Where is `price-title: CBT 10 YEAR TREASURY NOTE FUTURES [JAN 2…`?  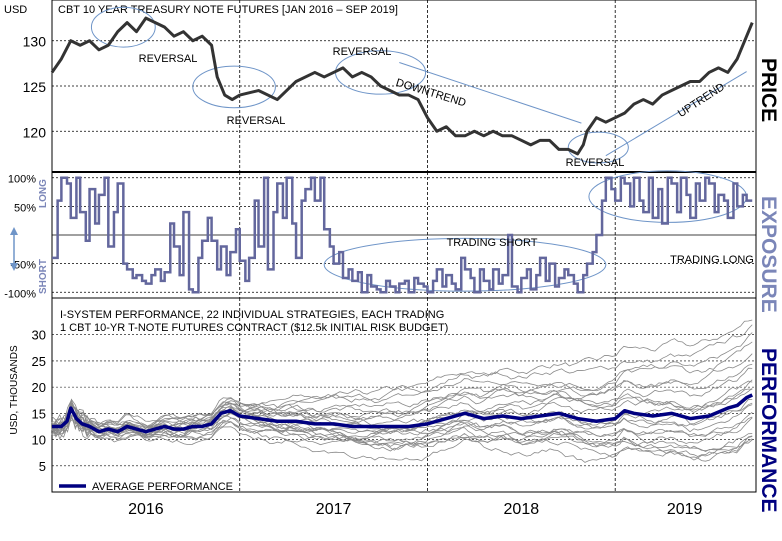 price-title: CBT 10 YEAR TREASURY NOTE FUTURES [JAN 2… is located at coordinates (228, 10).